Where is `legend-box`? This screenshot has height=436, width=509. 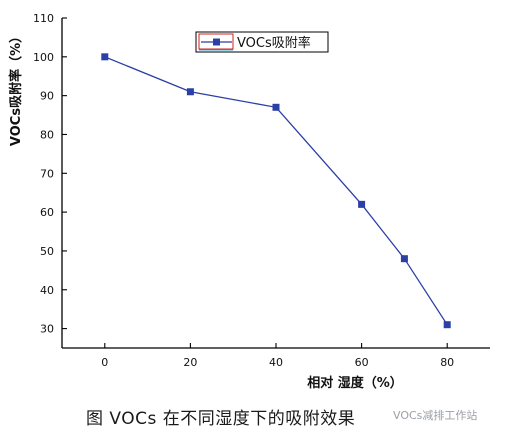
legend-box is located at coordinates (262, 42).